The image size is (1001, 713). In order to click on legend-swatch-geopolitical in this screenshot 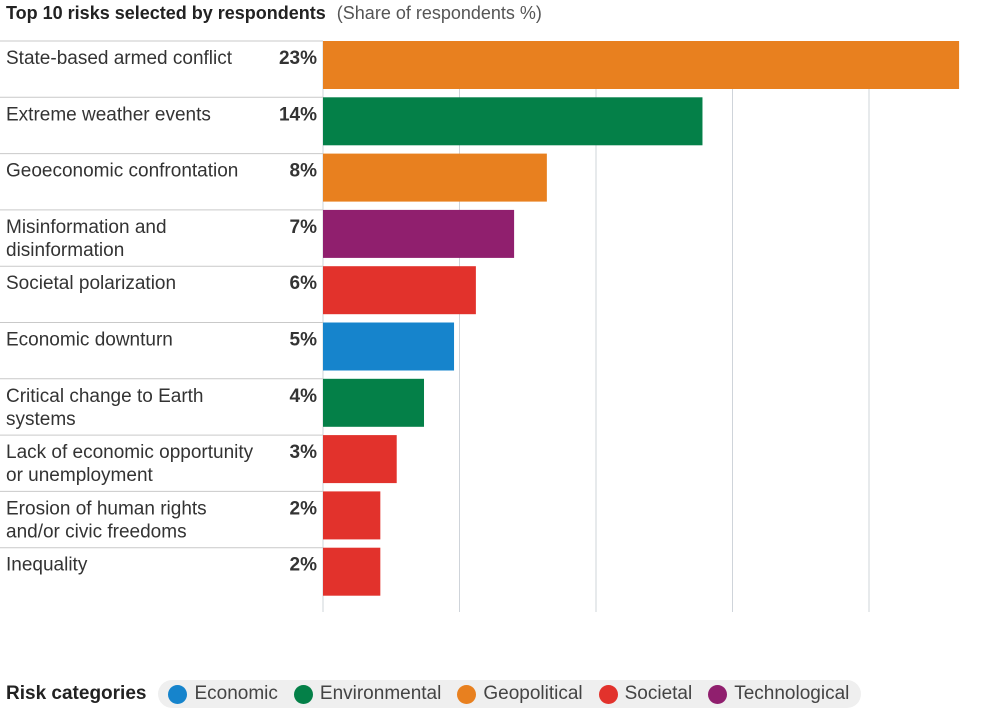, I will do `click(467, 694)`.